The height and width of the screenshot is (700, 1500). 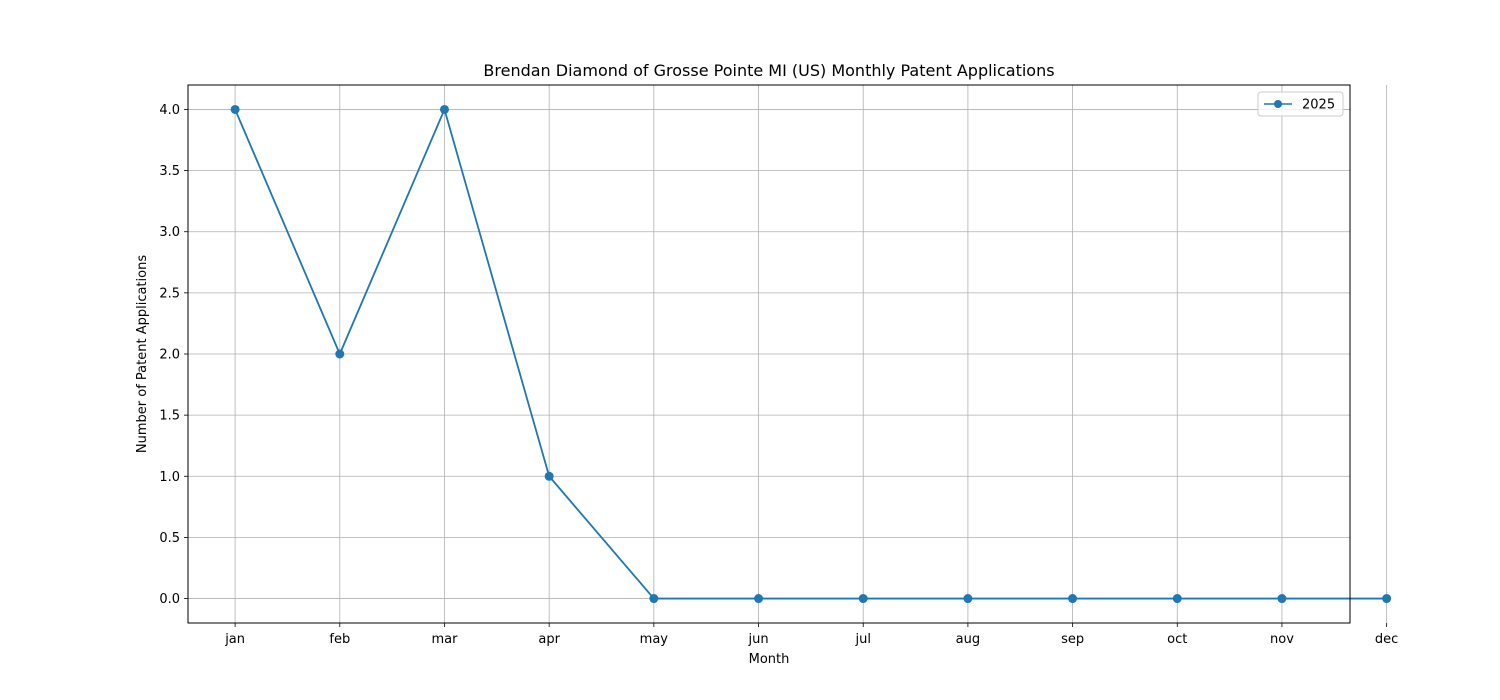 I want to click on data-point-nov, so click(x=1281, y=598).